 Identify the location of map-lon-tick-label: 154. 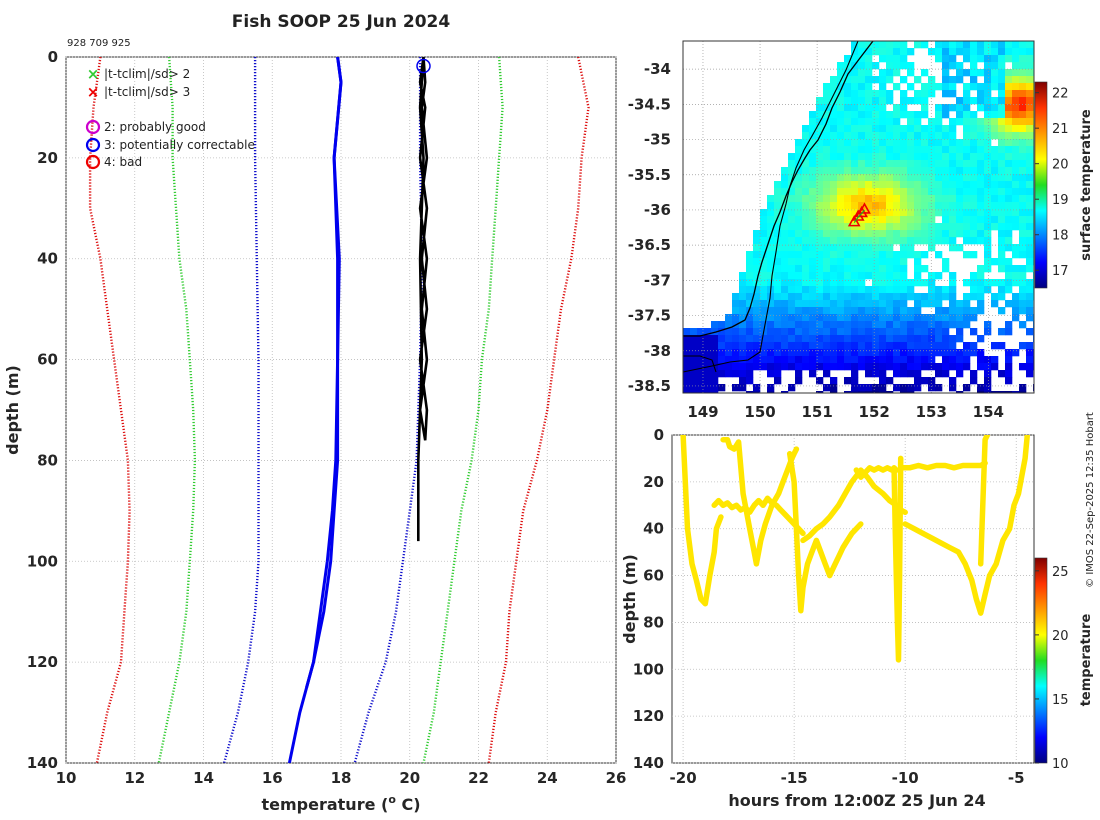
(988, 412).